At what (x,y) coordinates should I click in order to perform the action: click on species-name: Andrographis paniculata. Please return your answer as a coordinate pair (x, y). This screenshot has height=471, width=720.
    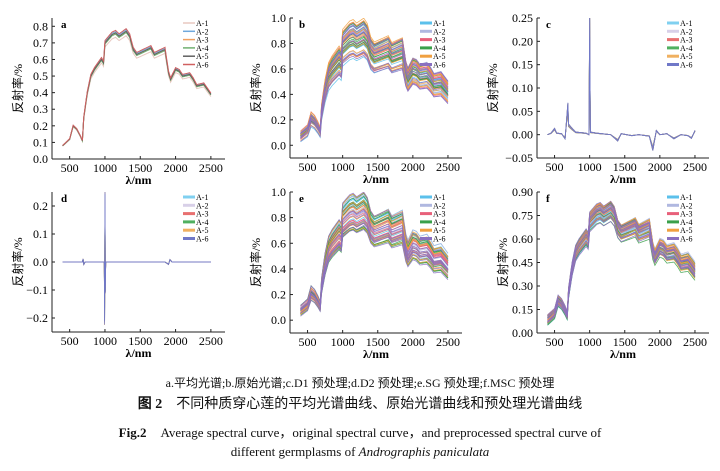
    Looking at the image, I should click on (424, 451).